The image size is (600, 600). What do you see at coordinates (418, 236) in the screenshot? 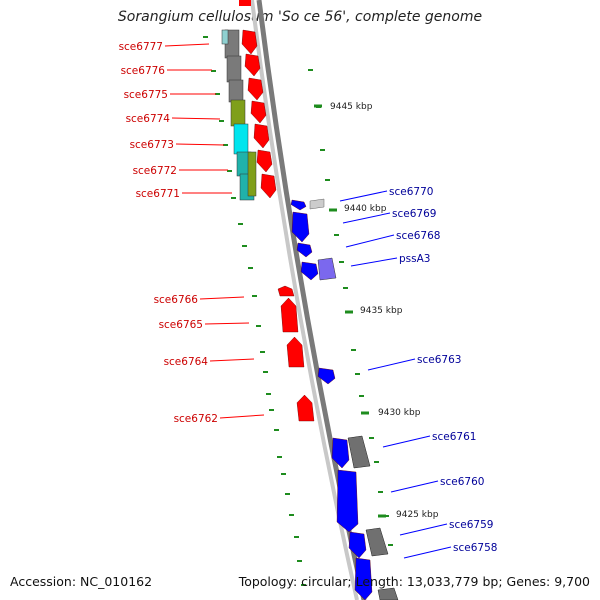
I see `gene-label-sce6768: sce6768` at bounding box center [418, 236].